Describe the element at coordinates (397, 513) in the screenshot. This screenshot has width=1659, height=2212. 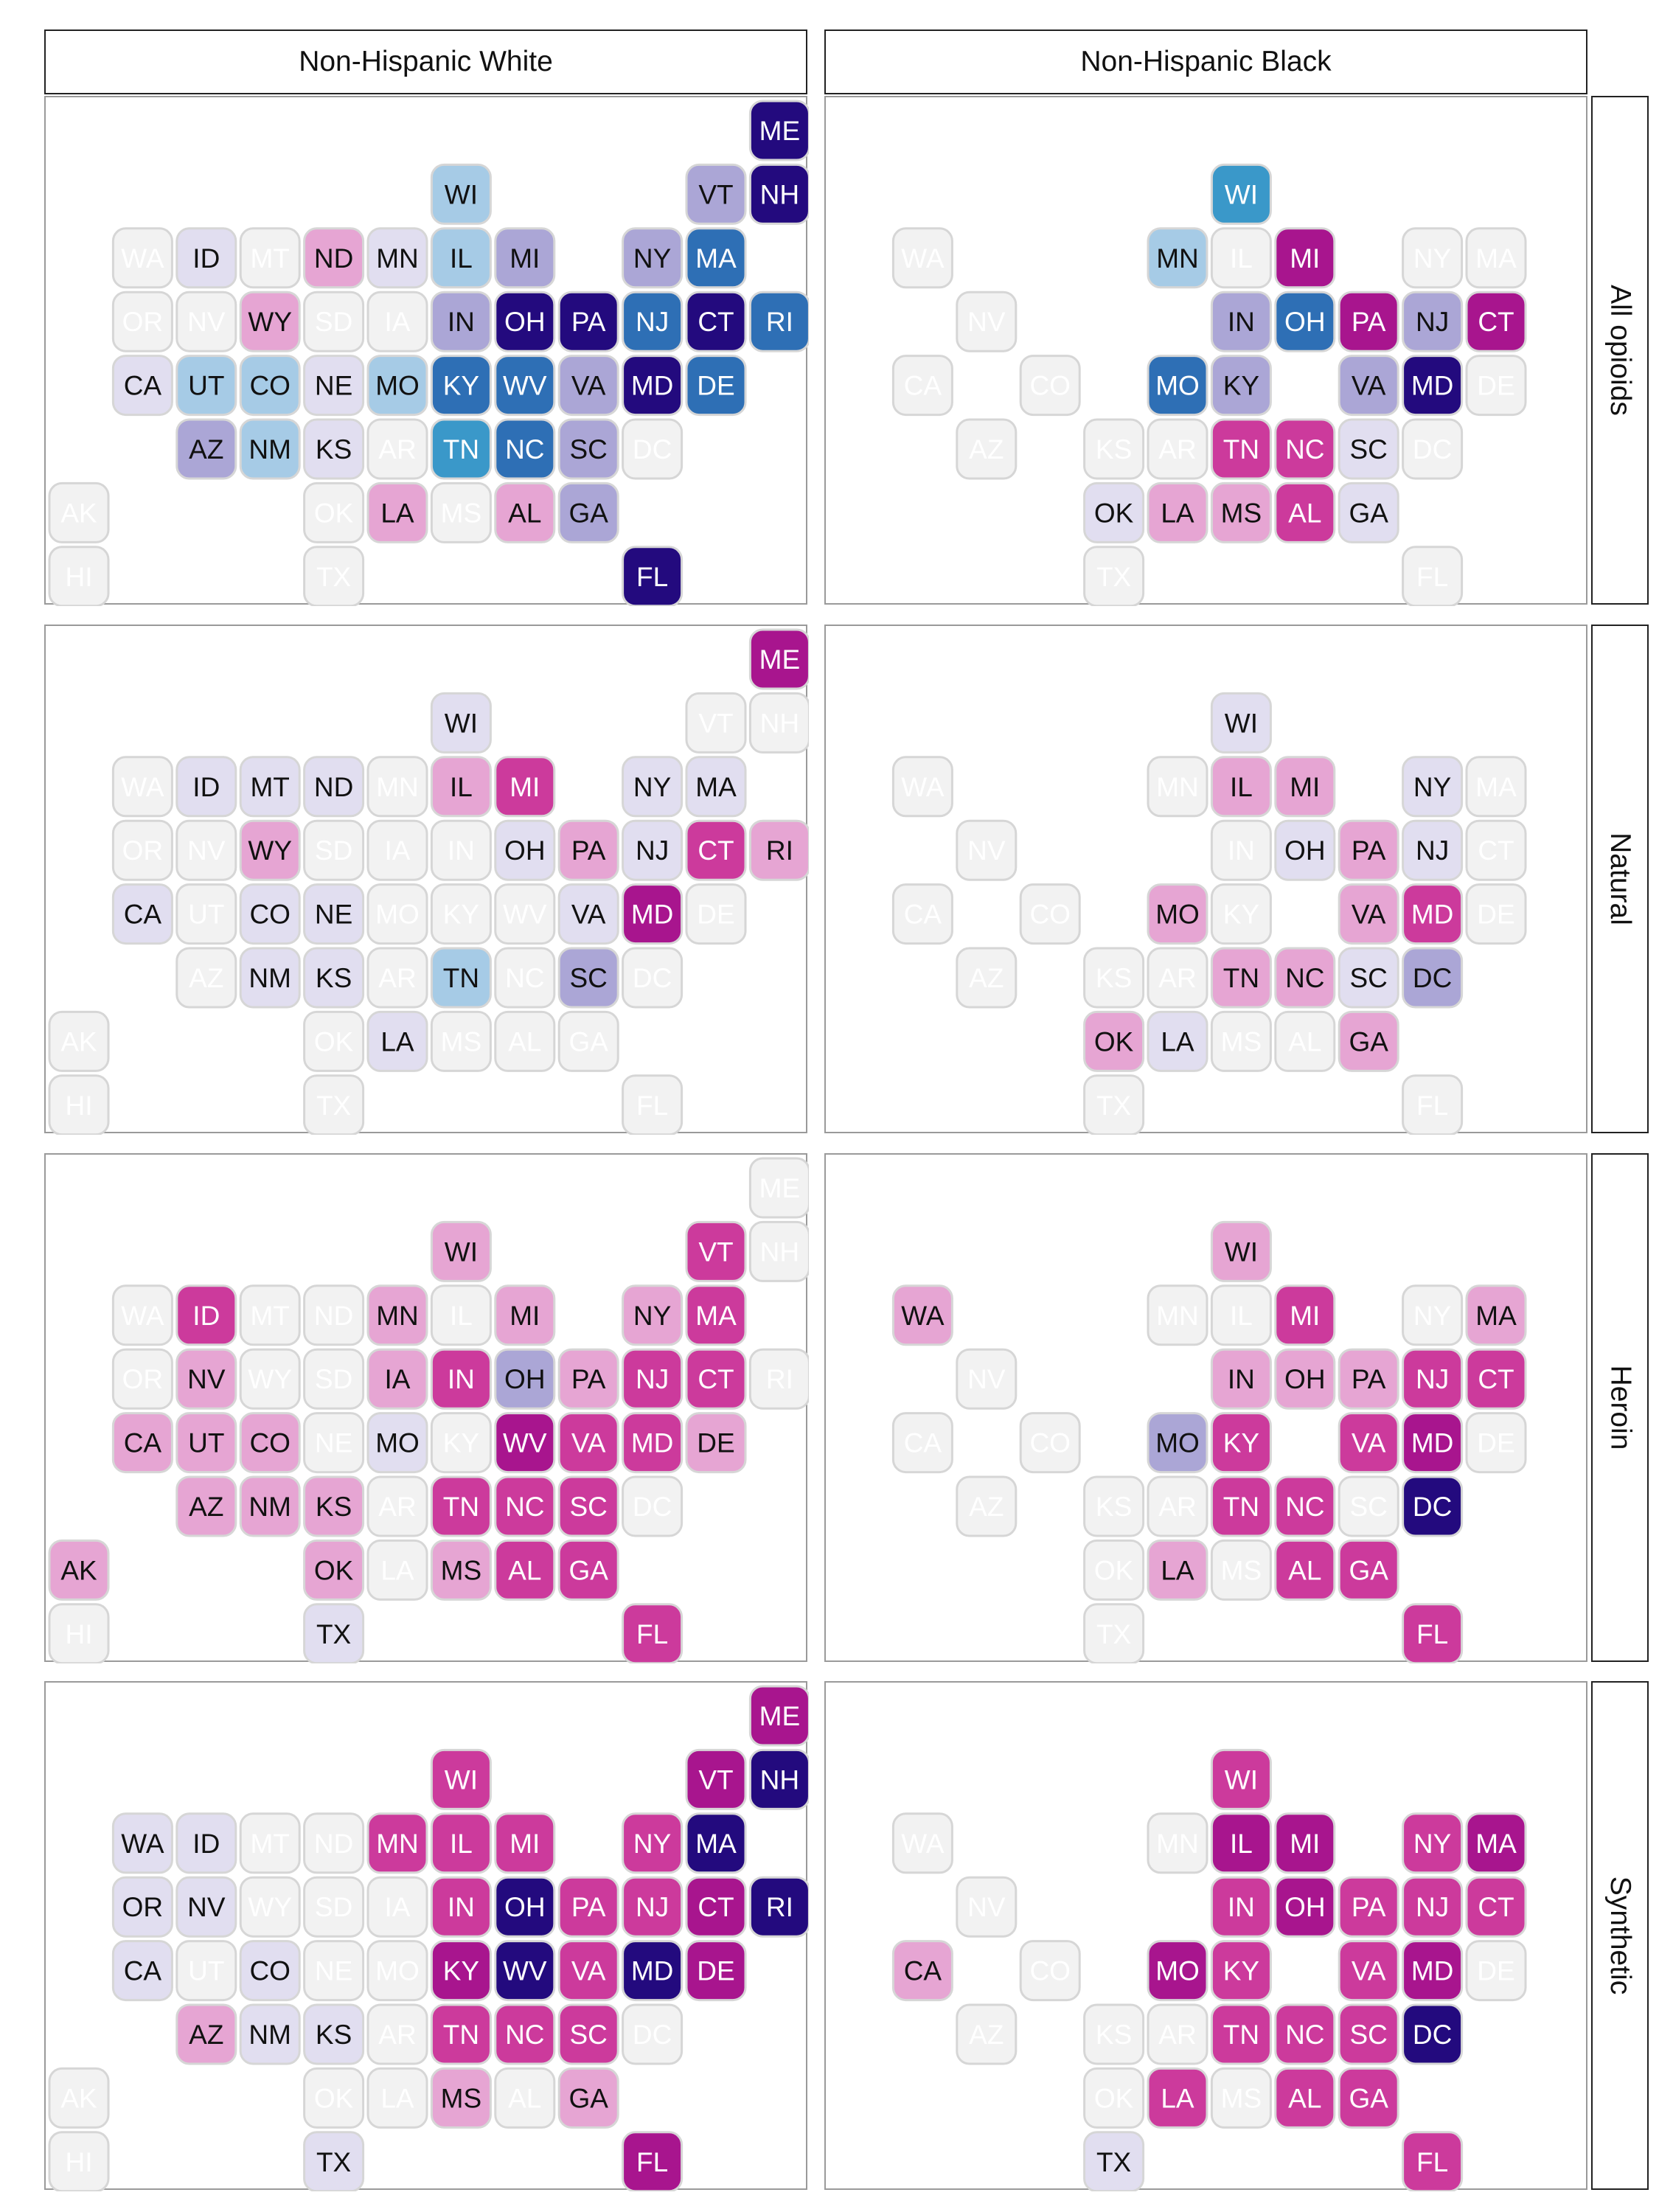
I see `tile-label: LA` at that location.